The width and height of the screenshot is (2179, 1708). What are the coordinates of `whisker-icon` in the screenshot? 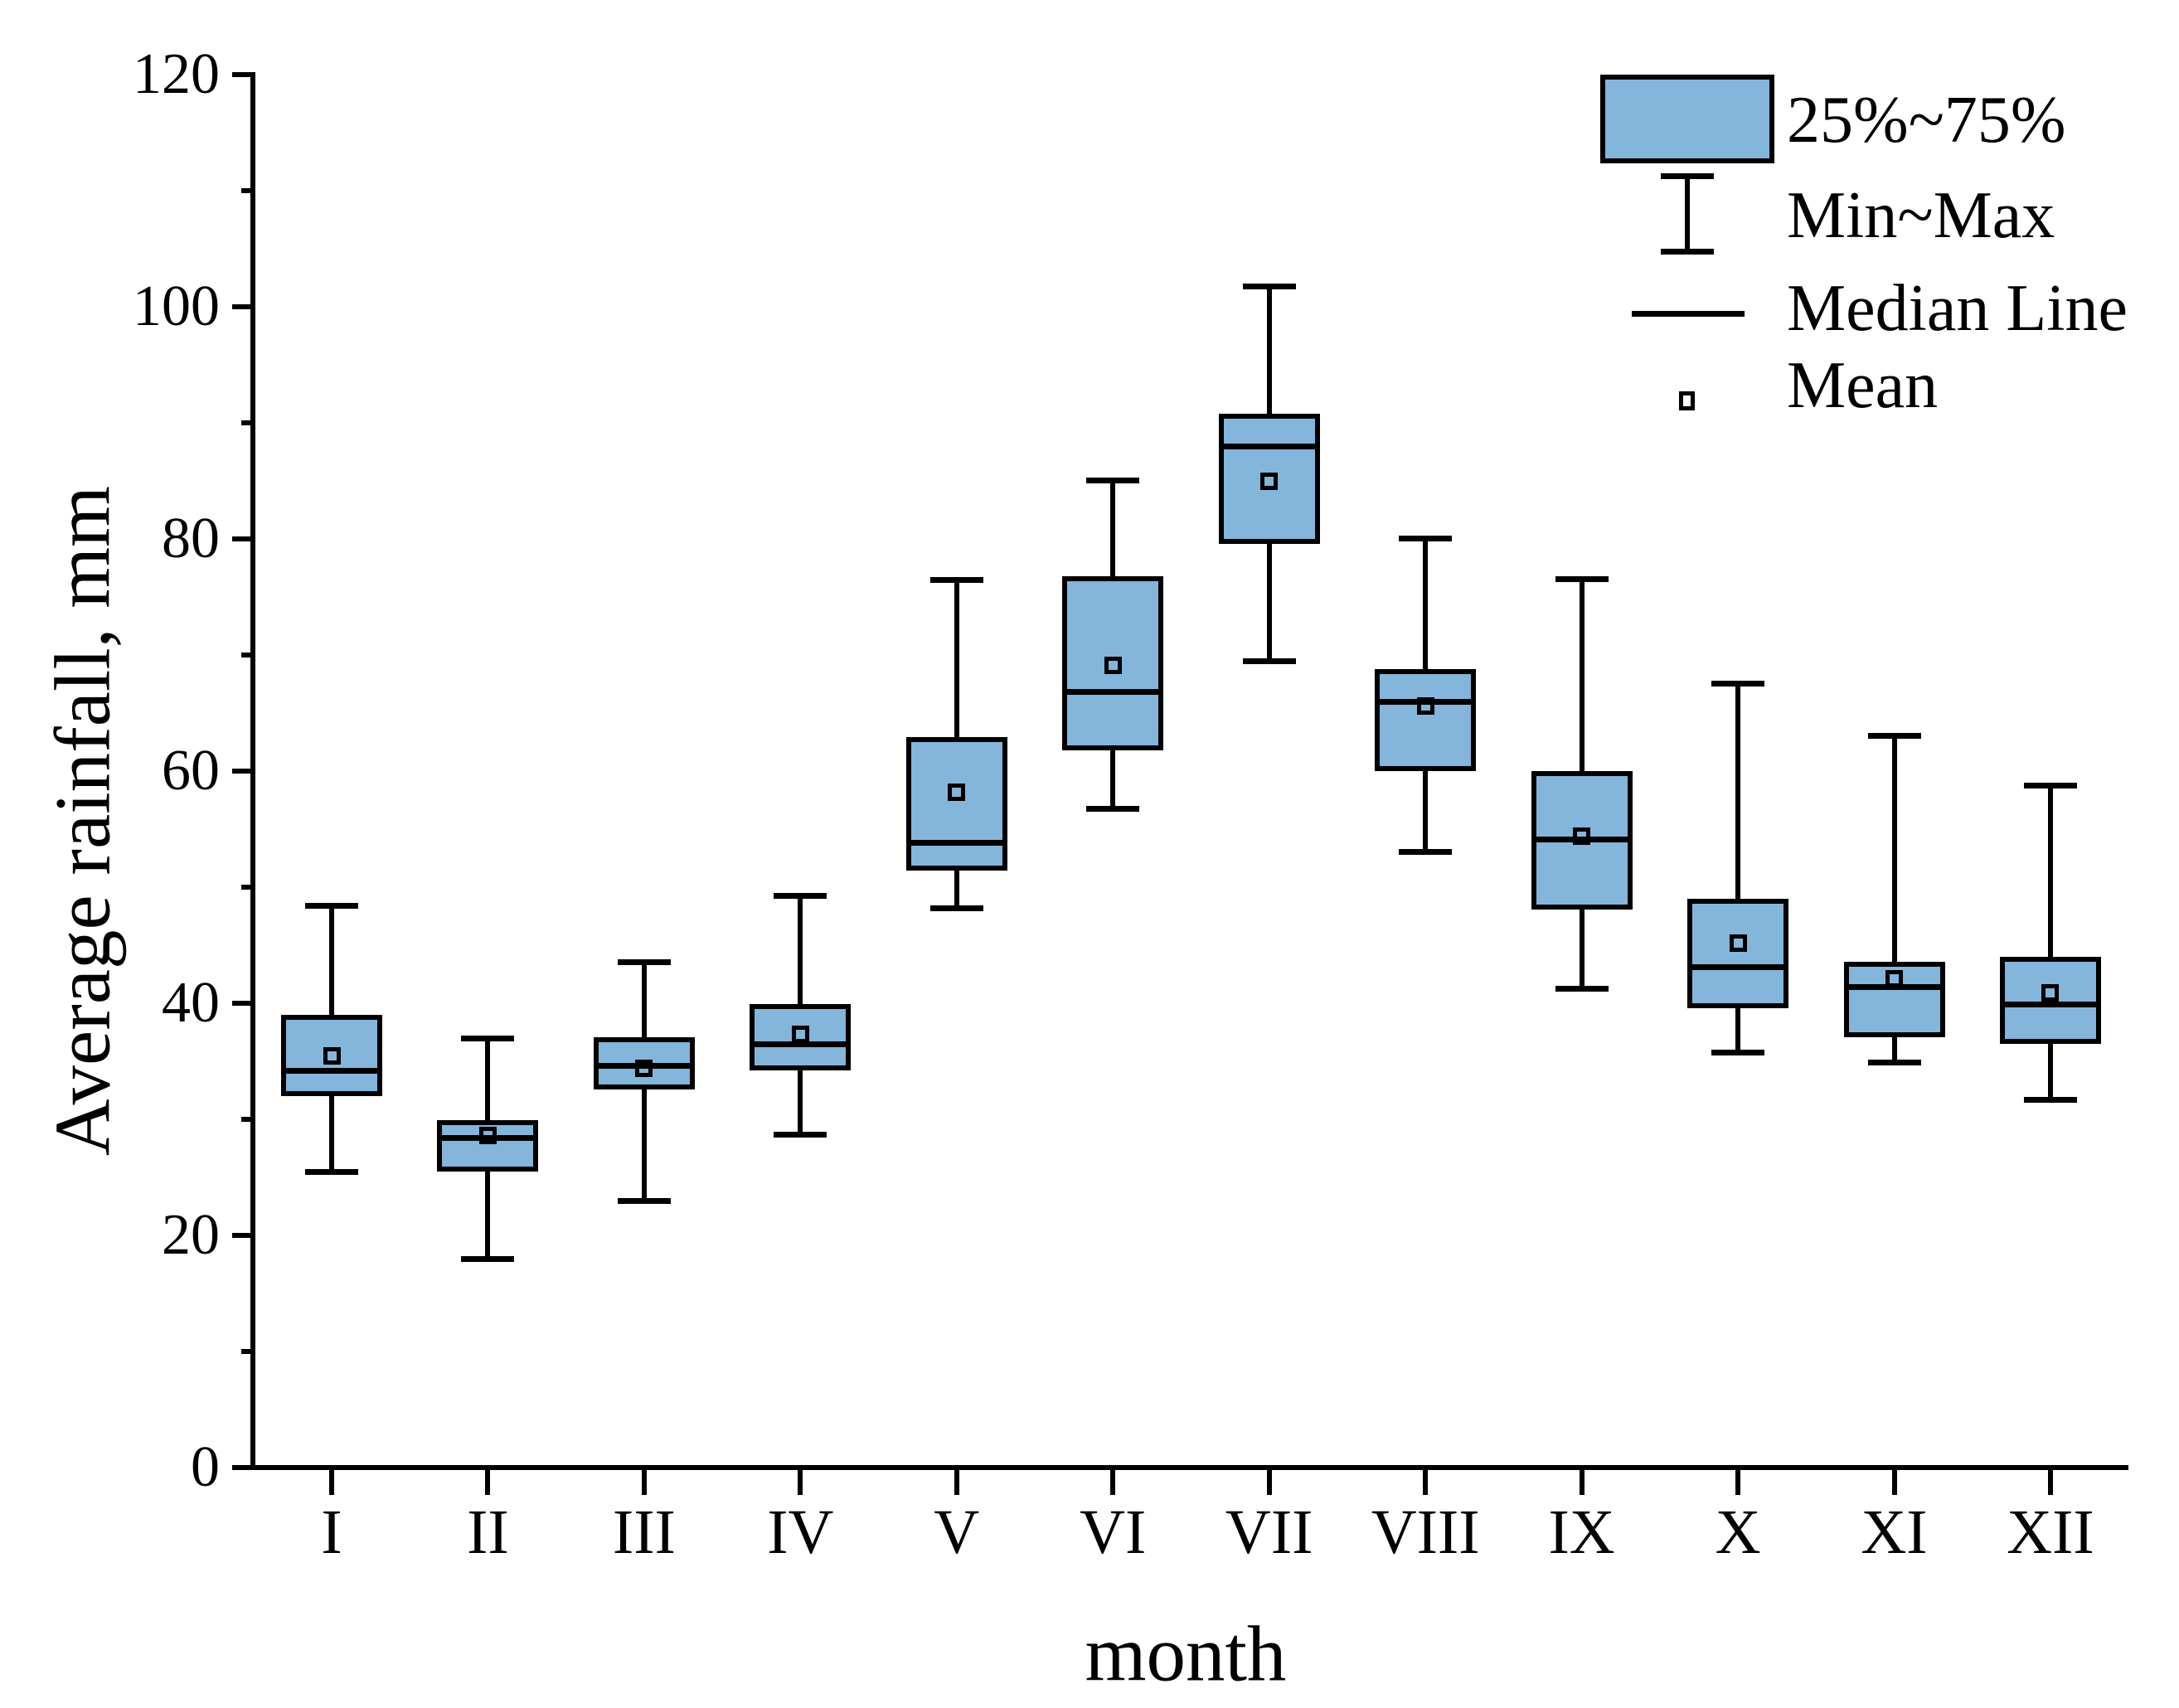 It's located at (1687, 252).